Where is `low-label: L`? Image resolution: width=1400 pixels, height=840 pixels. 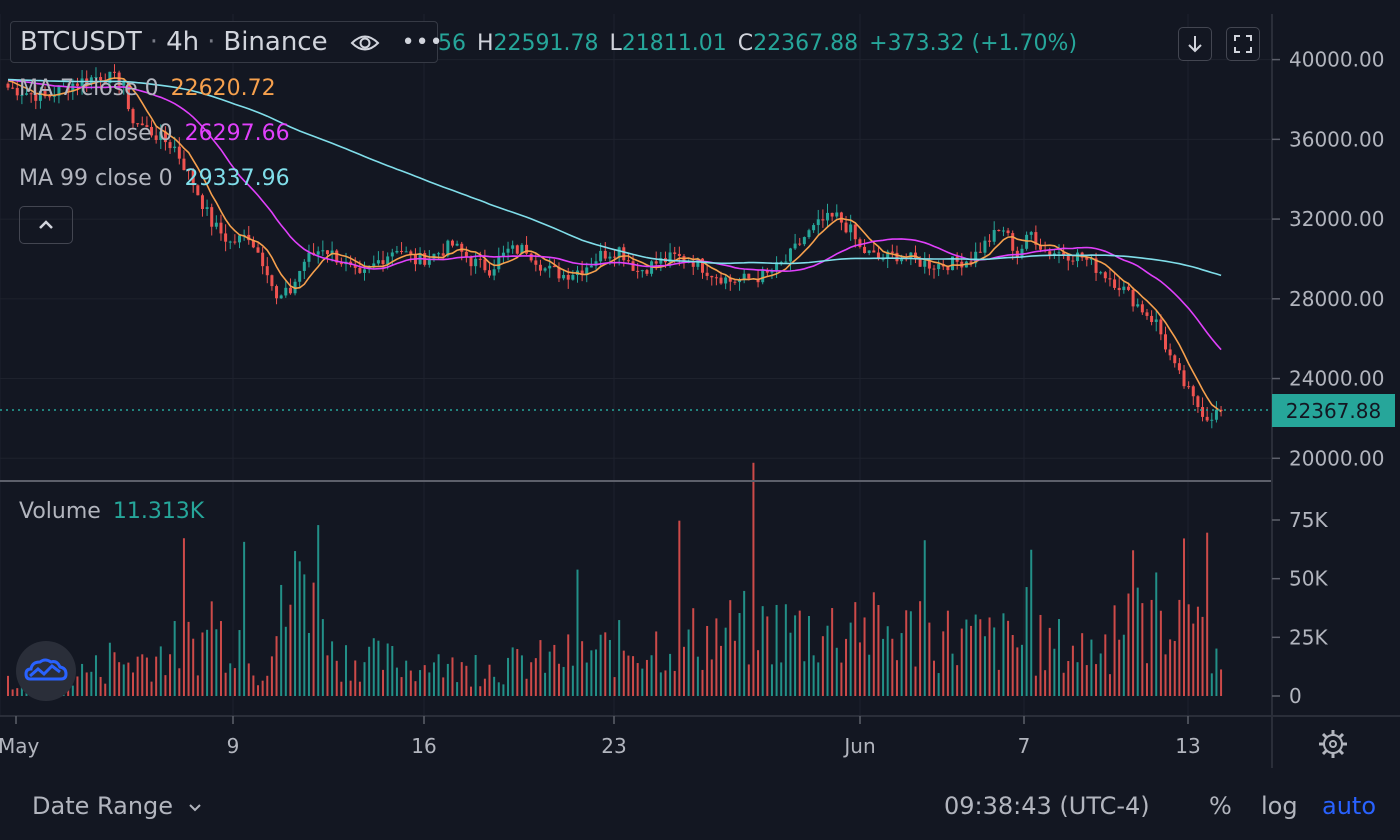 low-label: L is located at coordinates (615, 43).